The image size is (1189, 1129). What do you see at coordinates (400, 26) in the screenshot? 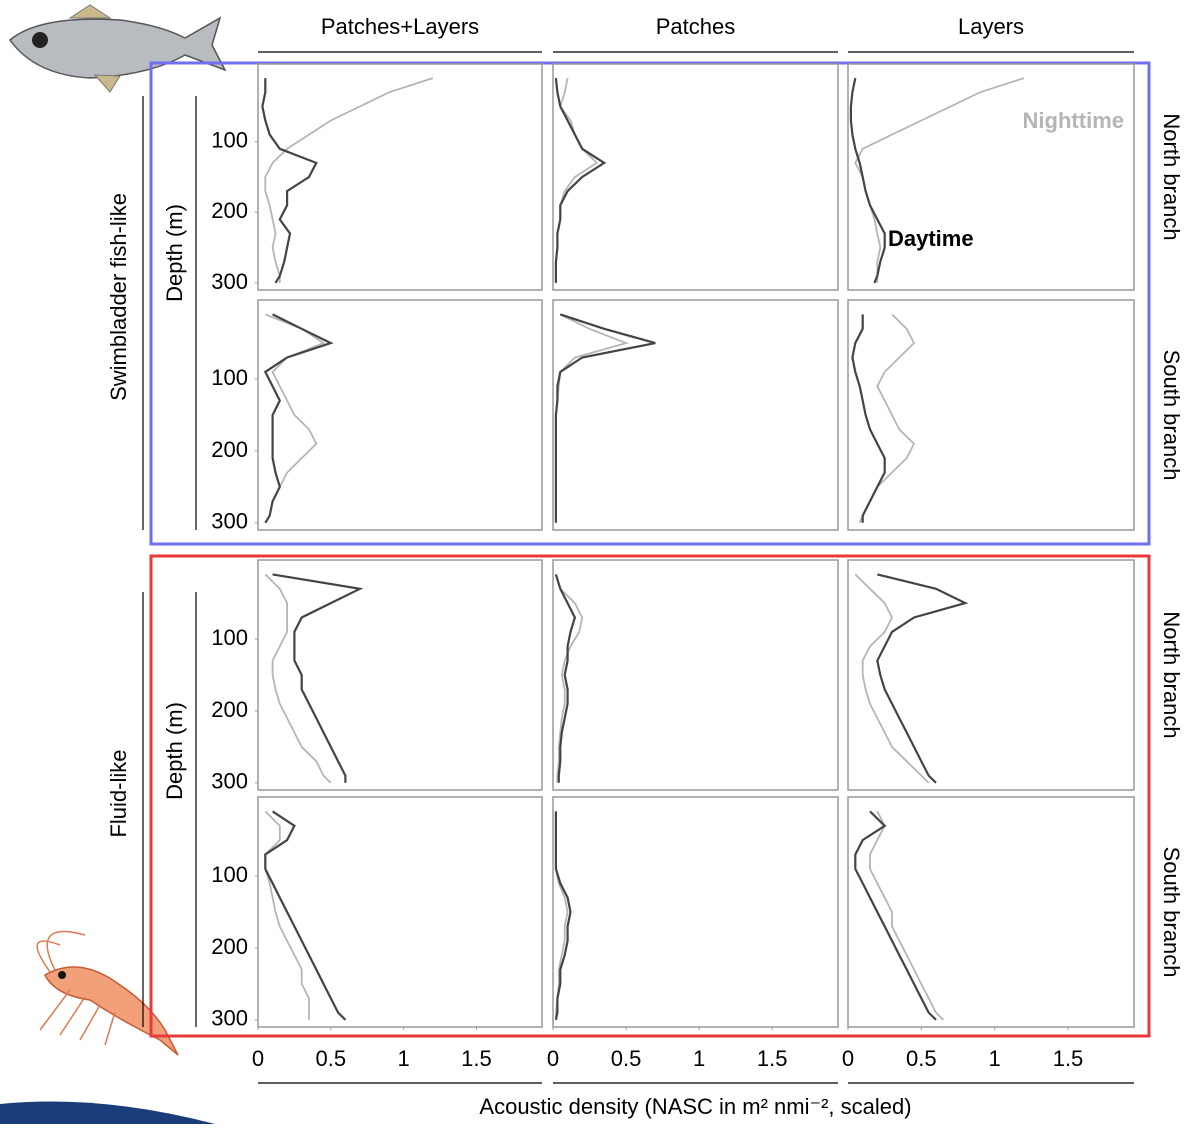
I see `column-title: Patches+Layers` at bounding box center [400, 26].